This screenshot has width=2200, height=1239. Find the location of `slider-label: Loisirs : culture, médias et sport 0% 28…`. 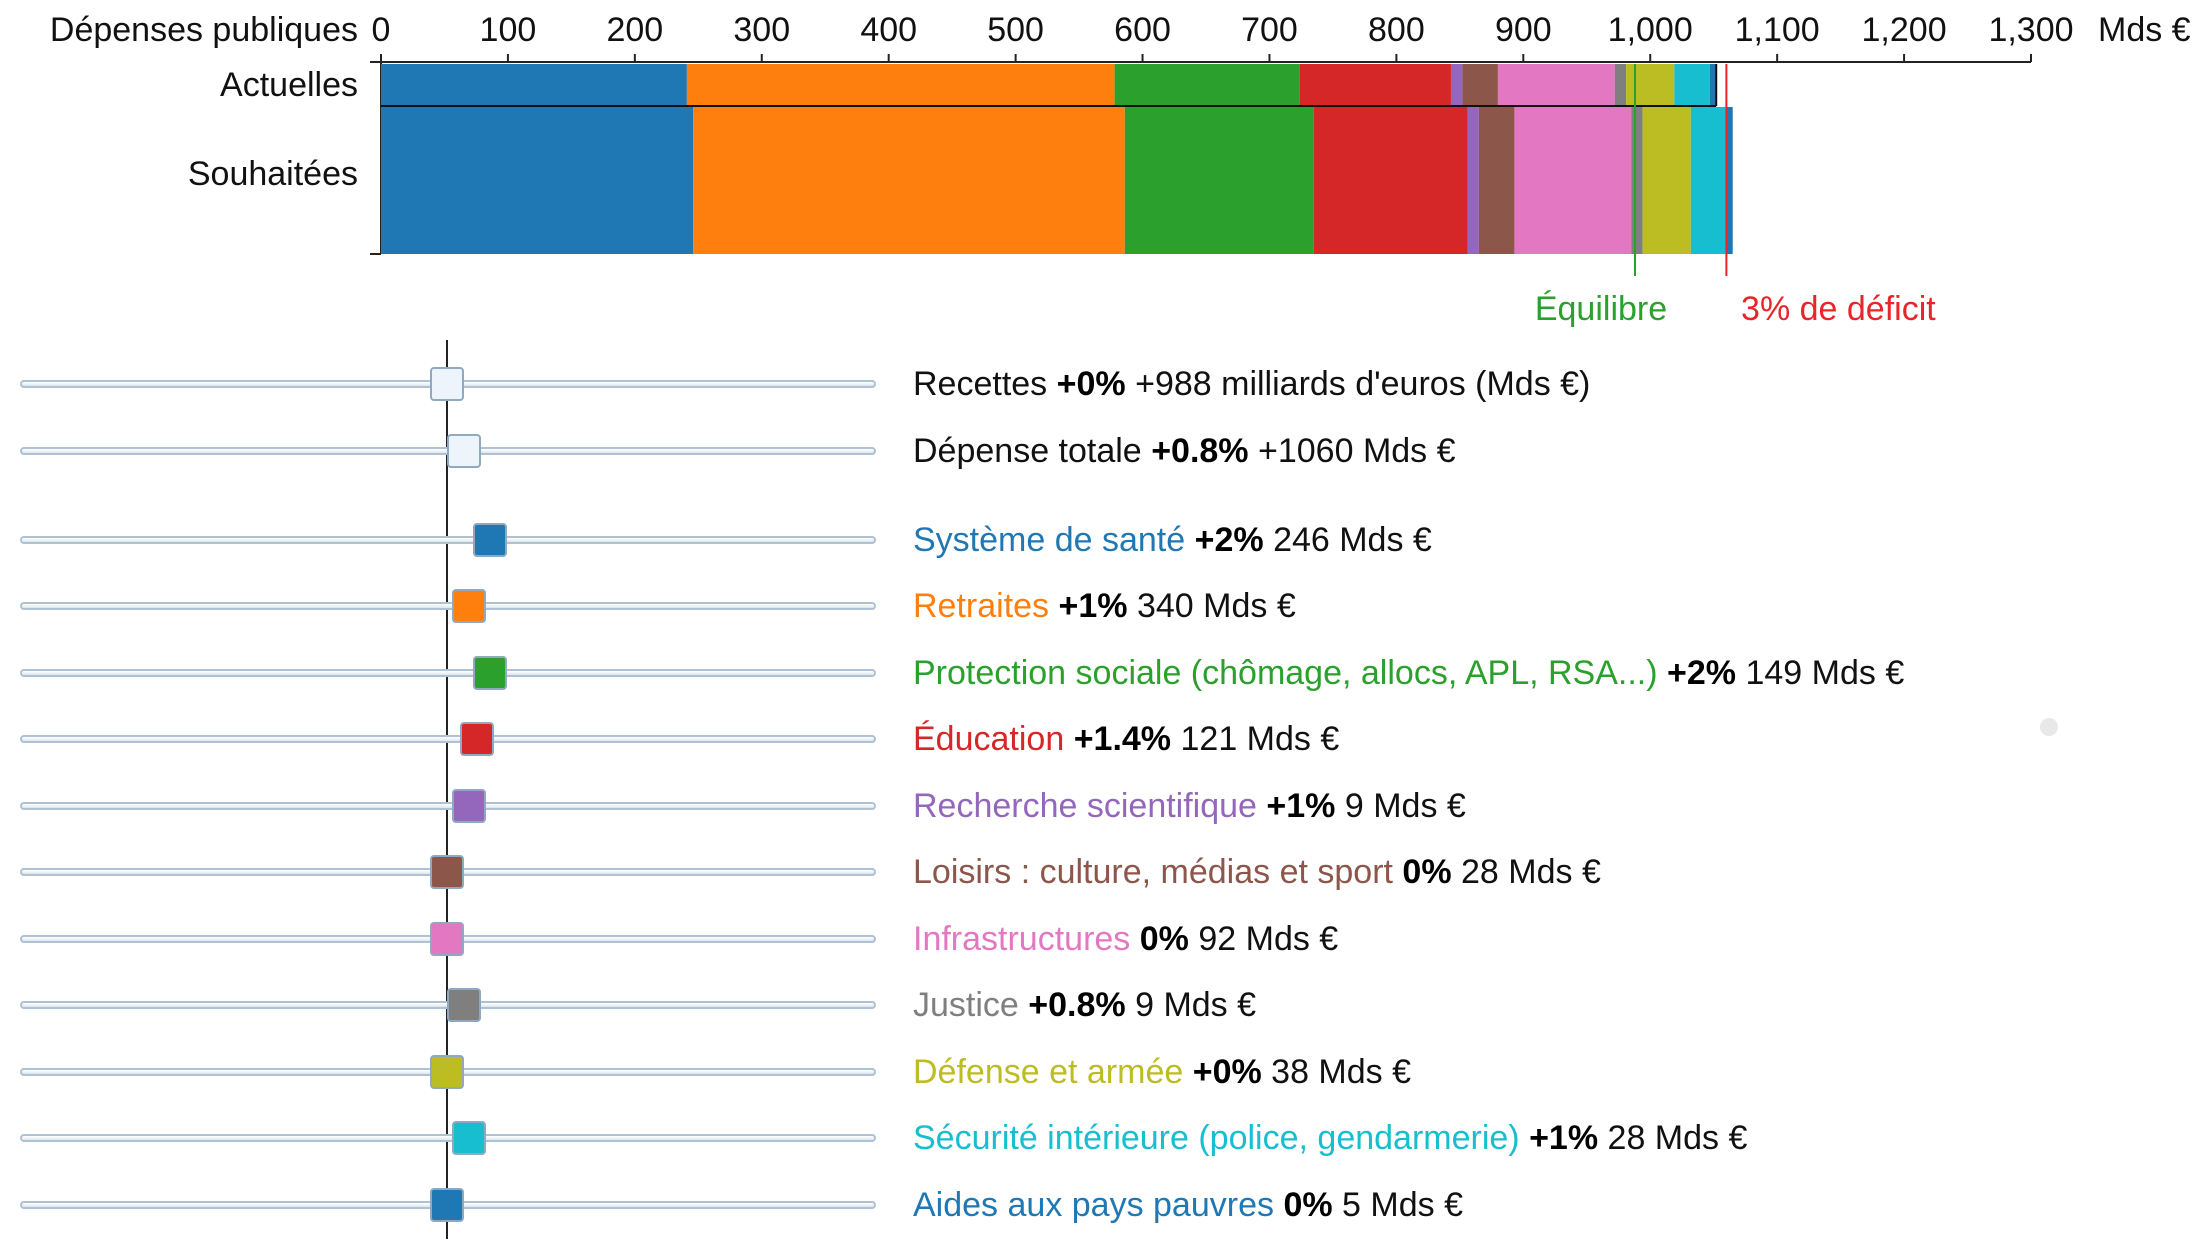

slider-label: Loisirs : culture, médias et sport 0% 28… is located at coordinates (1257, 872).